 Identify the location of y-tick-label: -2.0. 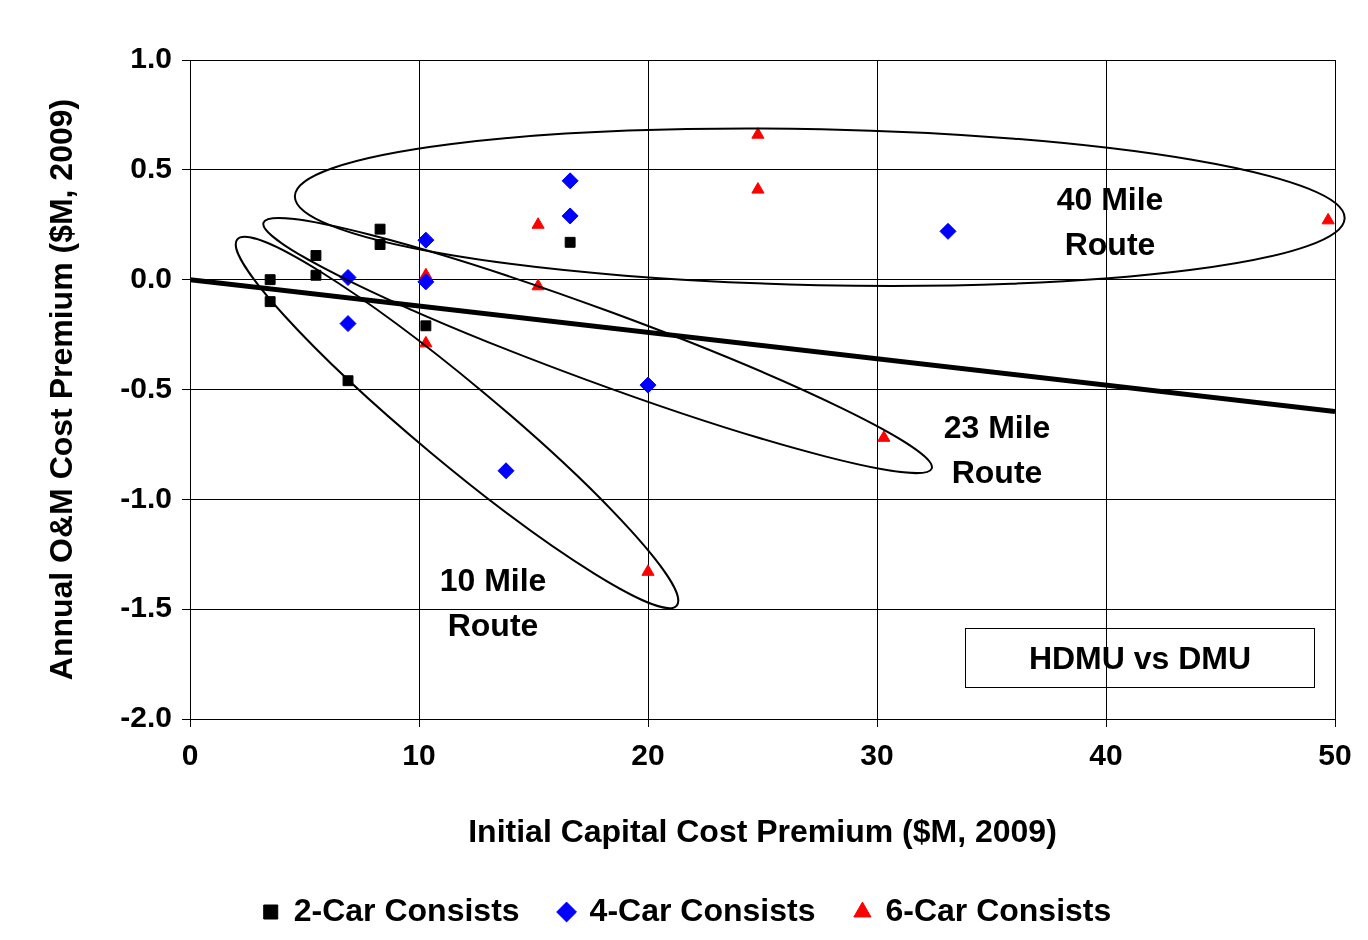
(146, 717).